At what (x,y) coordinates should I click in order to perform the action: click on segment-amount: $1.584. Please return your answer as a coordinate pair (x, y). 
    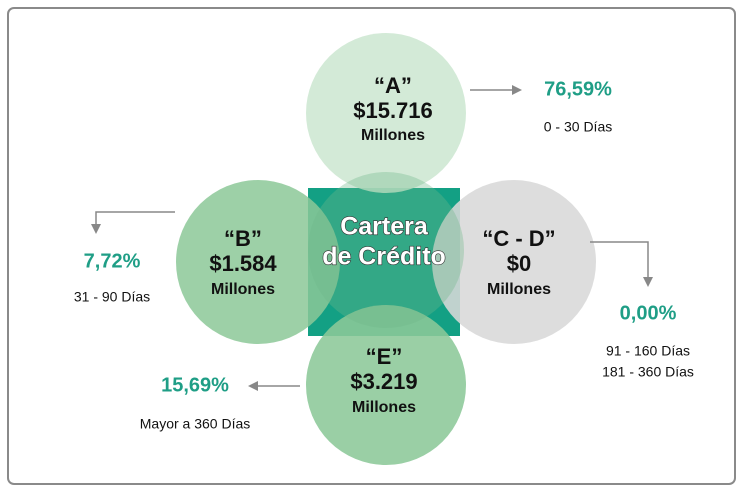
    Looking at the image, I should click on (243, 263).